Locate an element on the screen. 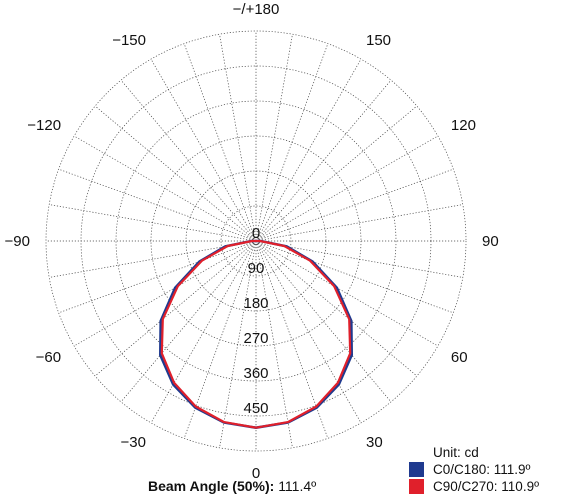 This screenshot has height=499, width=574. angle-label: −120 is located at coordinates (44, 125).